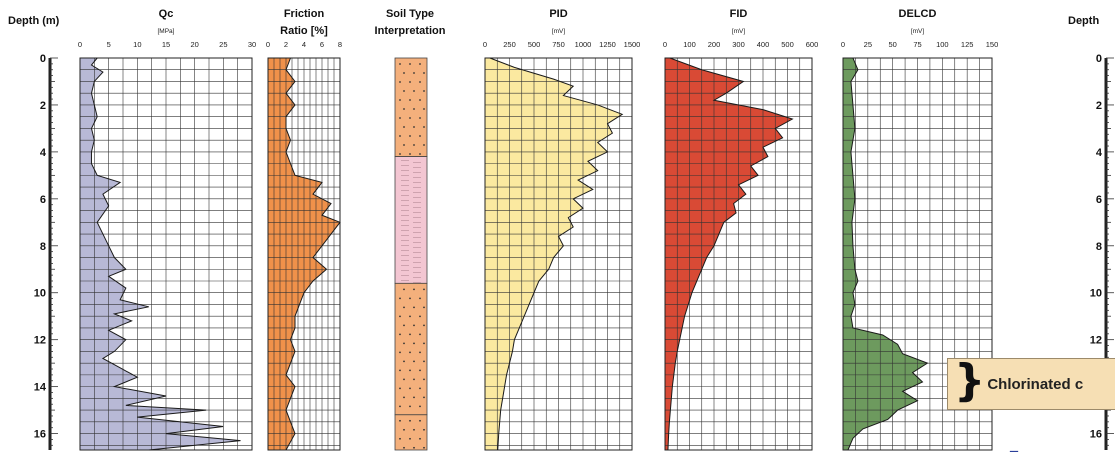  I want to click on panel-pid: PID [mV] 0 250 500 750 1000 1250 1500, so click(562, 229).